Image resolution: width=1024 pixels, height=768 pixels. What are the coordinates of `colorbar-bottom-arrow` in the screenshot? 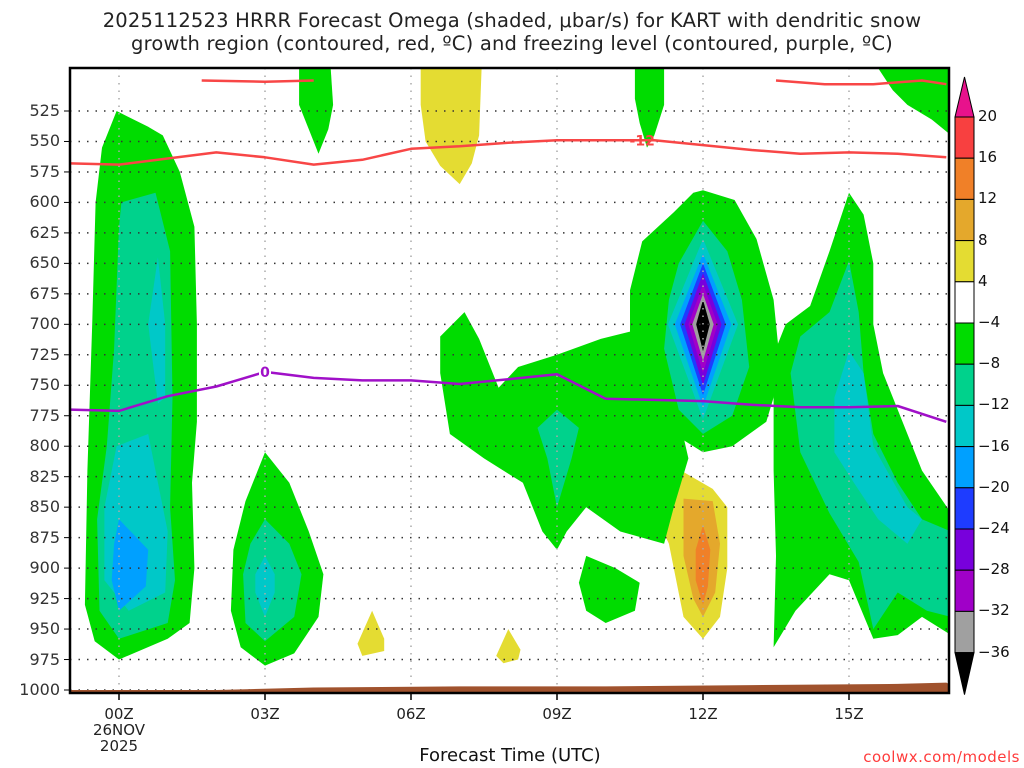 It's located at (964, 673).